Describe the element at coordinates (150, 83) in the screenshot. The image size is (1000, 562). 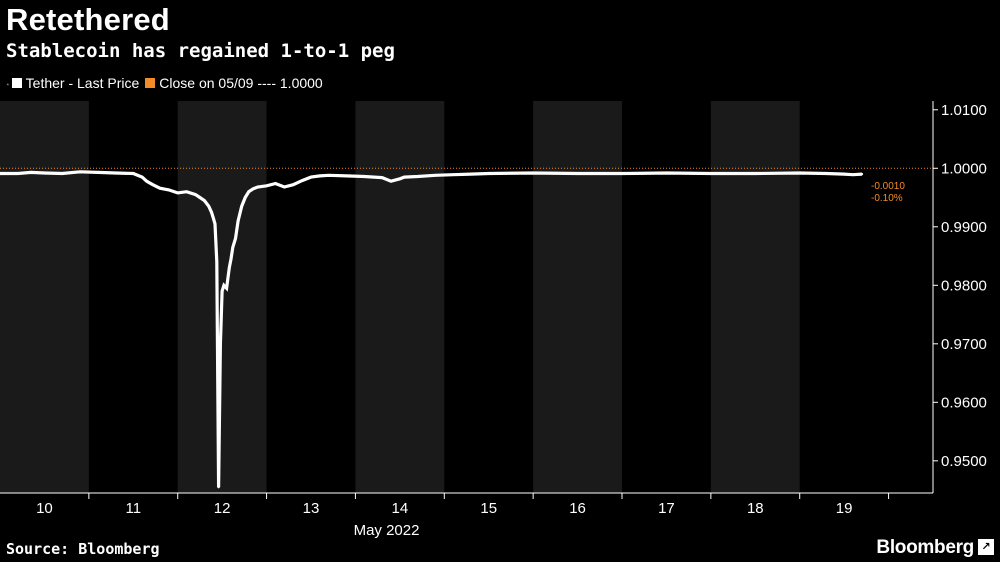
I see `legend-swatch-close` at that location.